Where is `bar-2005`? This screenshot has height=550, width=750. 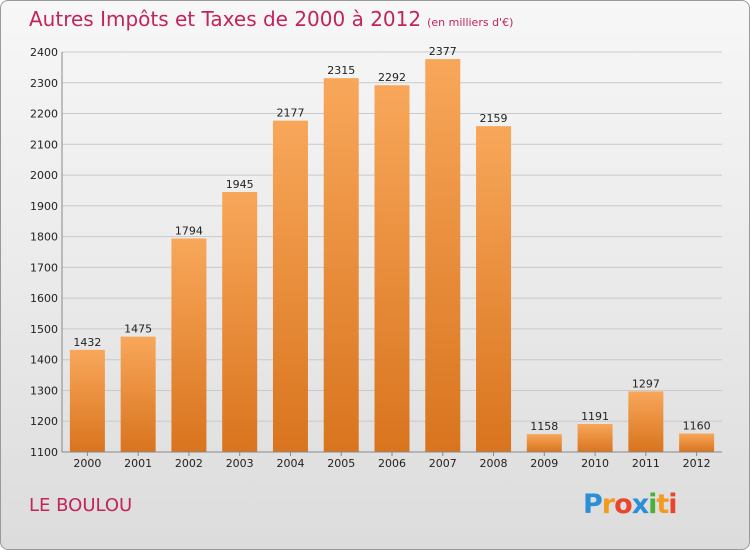 bar-2005 is located at coordinates (341, 265).